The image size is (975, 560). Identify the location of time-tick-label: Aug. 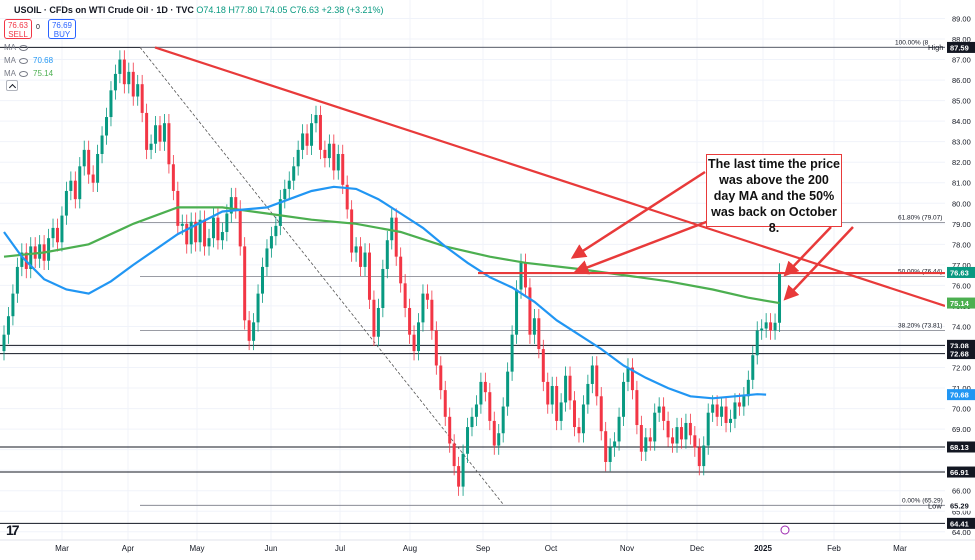
(410, 548).